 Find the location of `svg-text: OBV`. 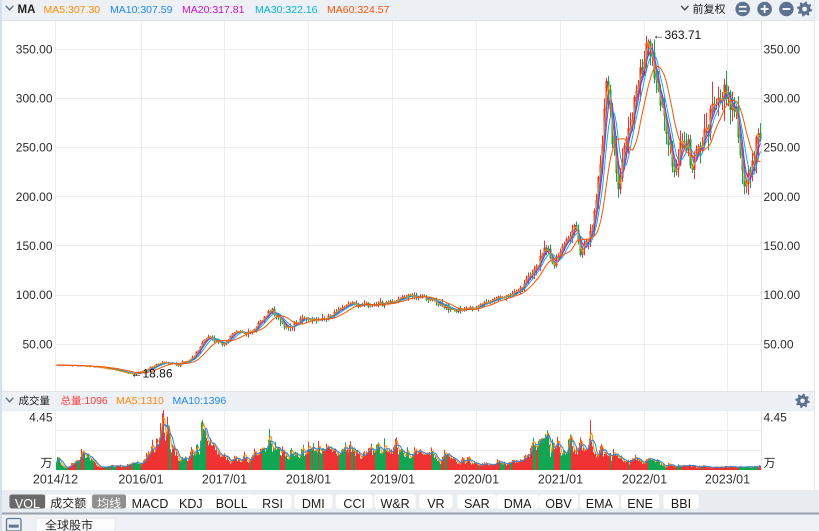

svg-text: OBV is located at coordinates (558, 504).